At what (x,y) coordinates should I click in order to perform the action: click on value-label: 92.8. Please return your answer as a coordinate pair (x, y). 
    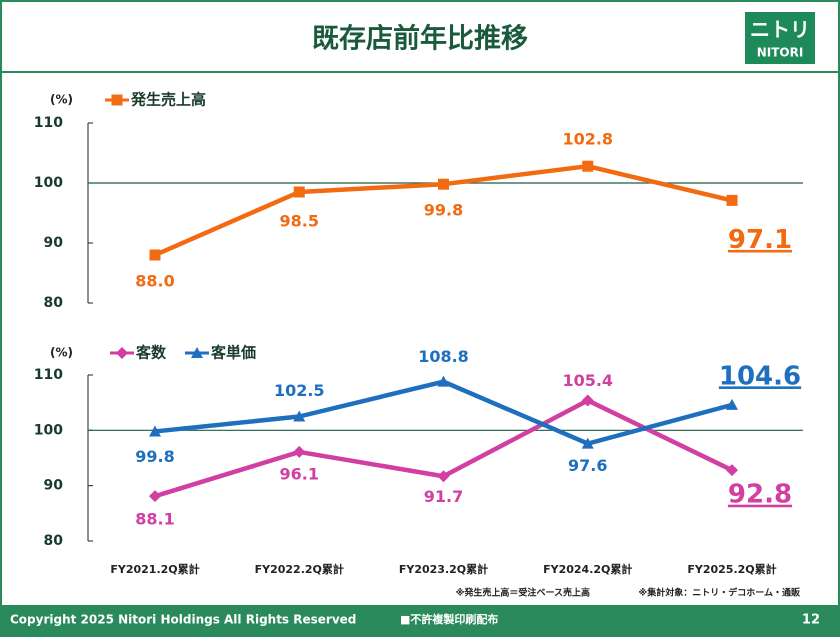
    Looking at the image, I should click on (760, 495).